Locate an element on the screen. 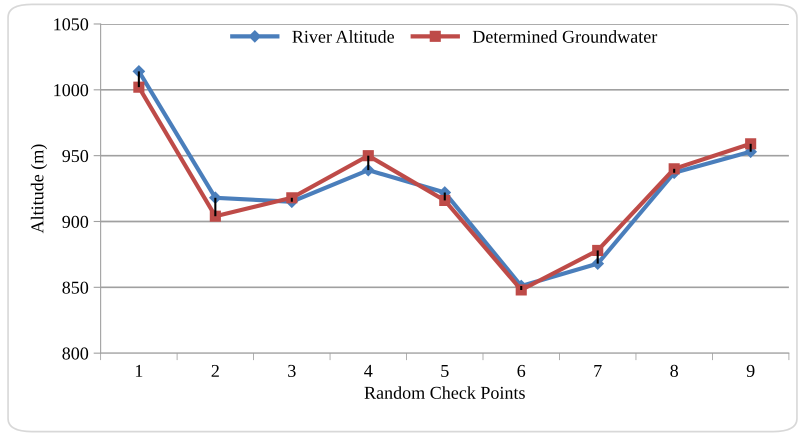 The image size is (805, 436). legend-label: River Altitude is located at coordinates (343, 36).